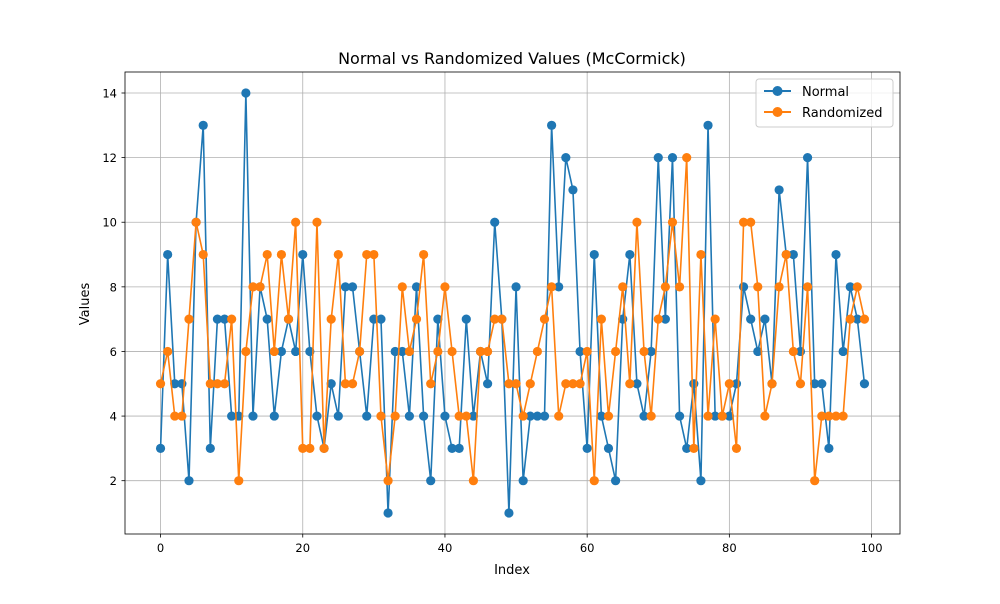 Image resolution: width=1000 pixels, height=604 pixels. I want to click on x-tick-label: 60, so click(587, 548).